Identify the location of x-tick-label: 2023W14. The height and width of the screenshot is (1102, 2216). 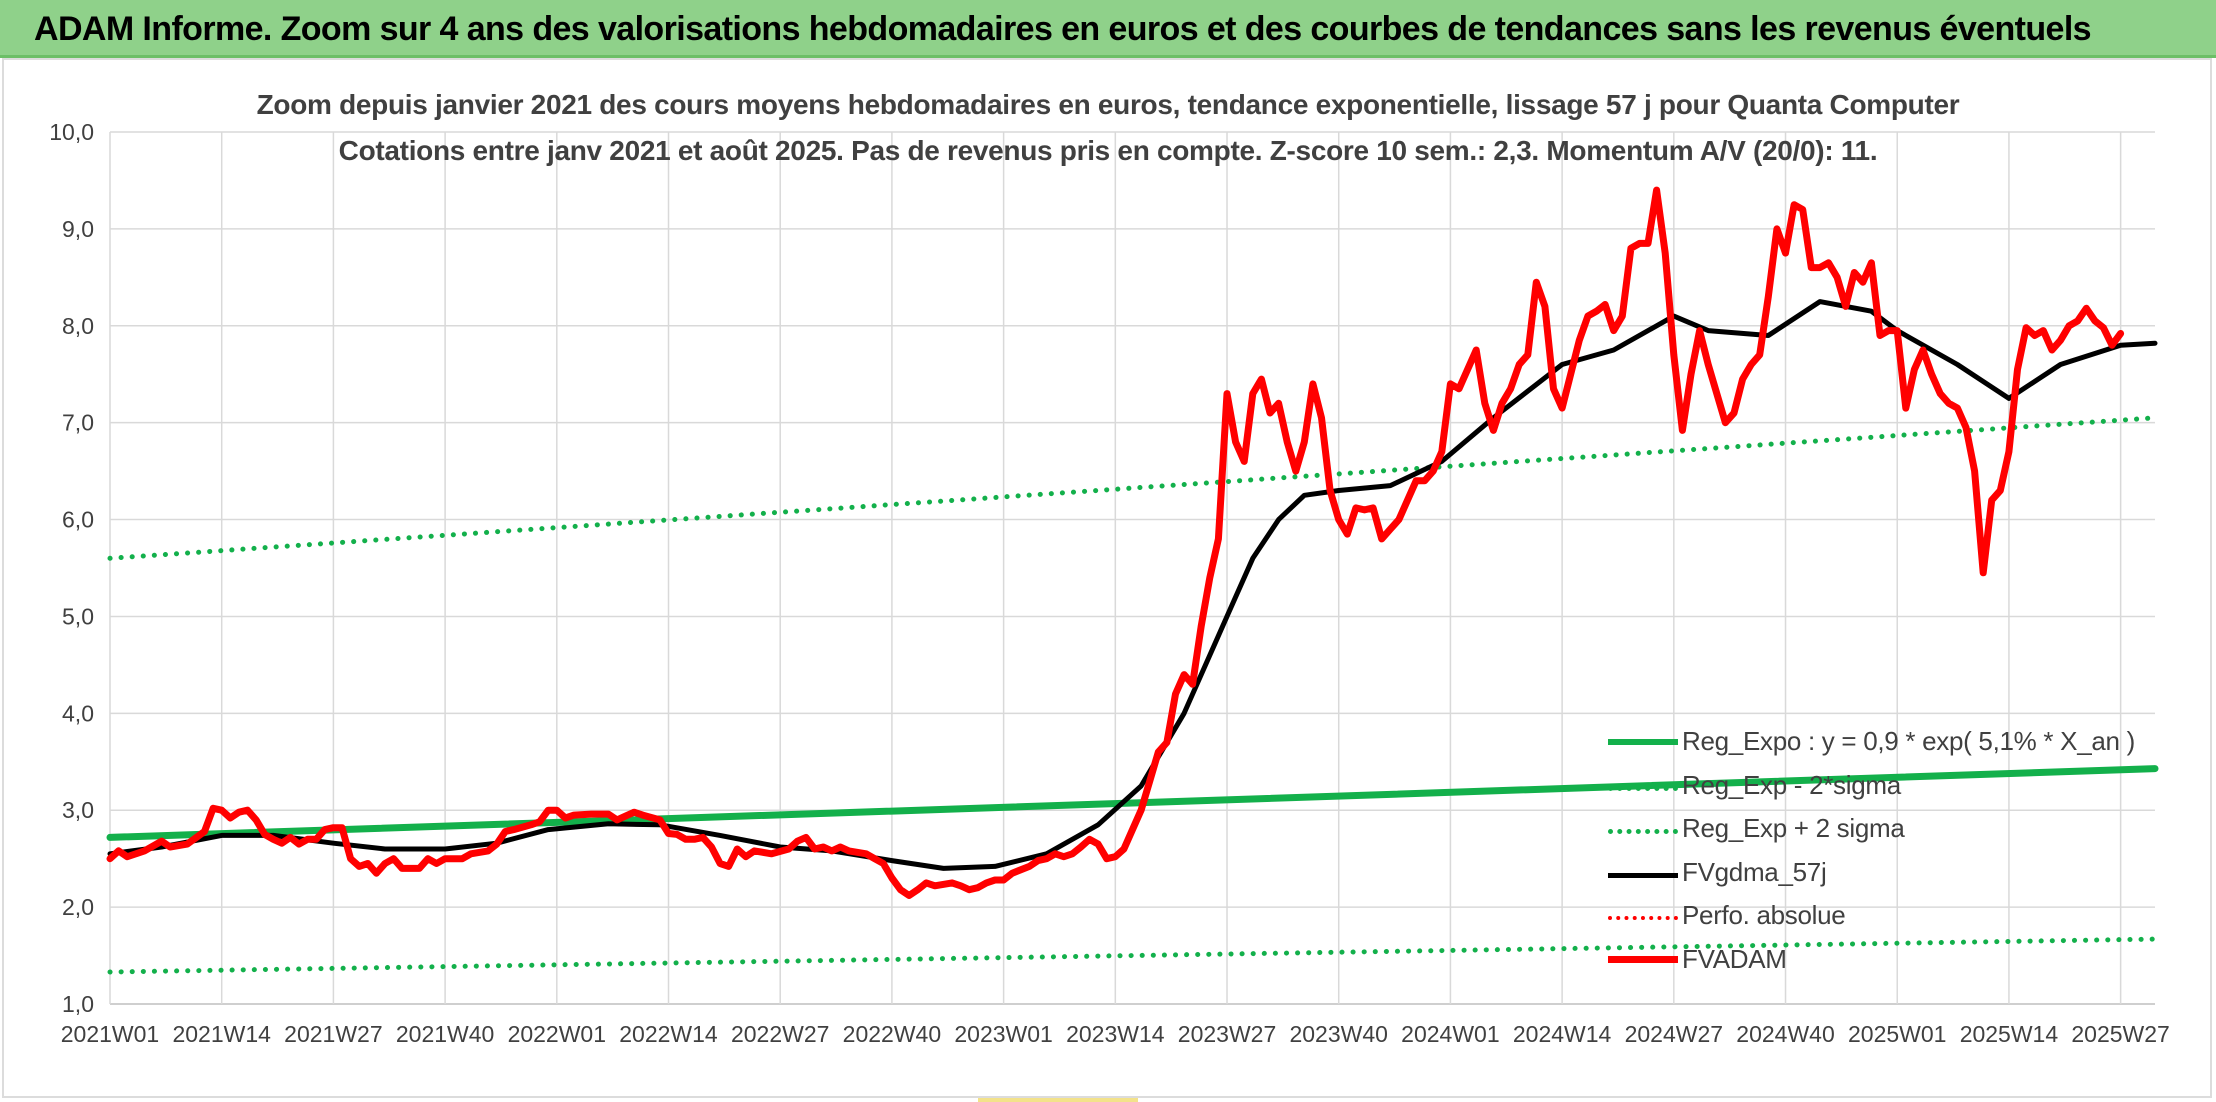
(1115, 1034).